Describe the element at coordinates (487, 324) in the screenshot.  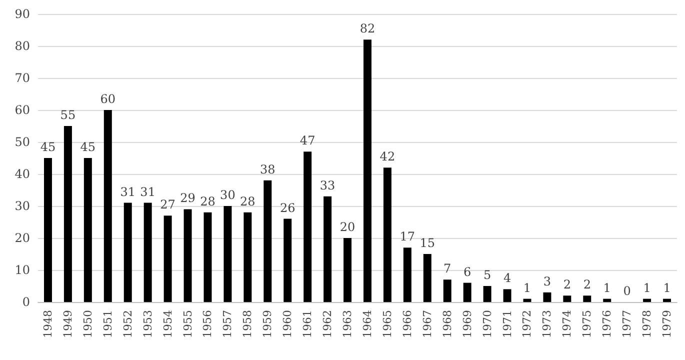
I see `x-tick-label: 1970` at that location.